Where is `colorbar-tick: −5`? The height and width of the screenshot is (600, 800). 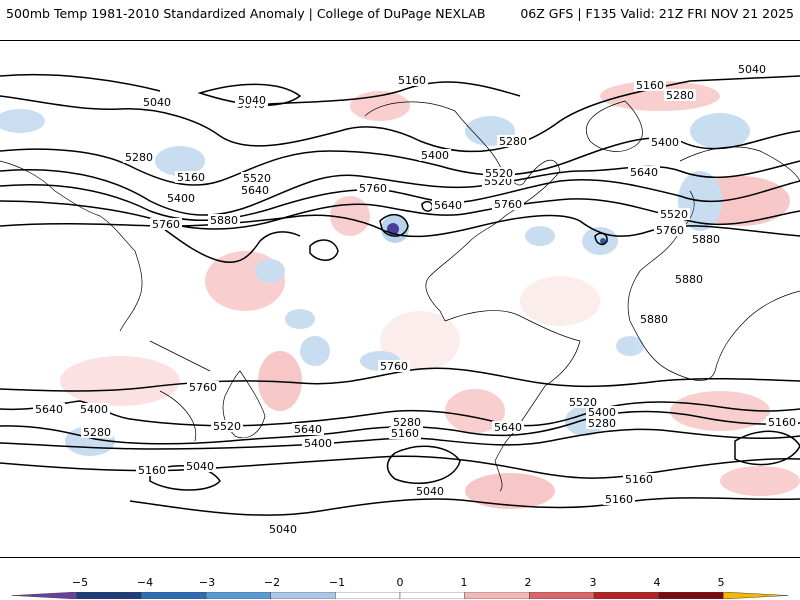
colorbar-tick: −5 is located at coordinates (80, 582).